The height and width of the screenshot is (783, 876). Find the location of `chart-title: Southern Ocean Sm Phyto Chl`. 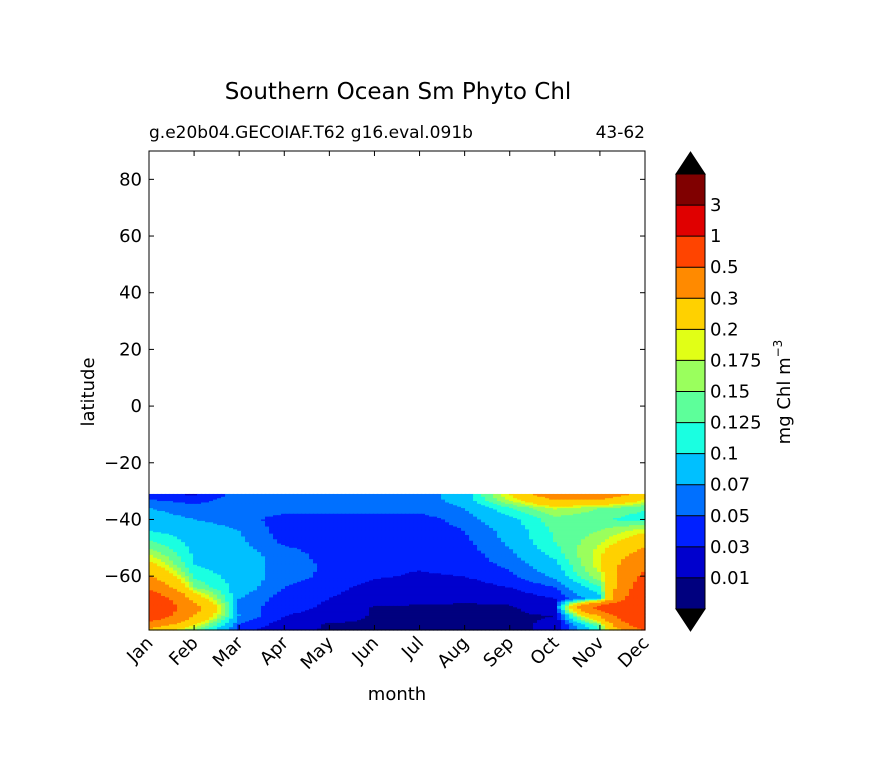

chart-title: Southern Ocean Sm Phyto Chl is located at coordinates (398, 92).